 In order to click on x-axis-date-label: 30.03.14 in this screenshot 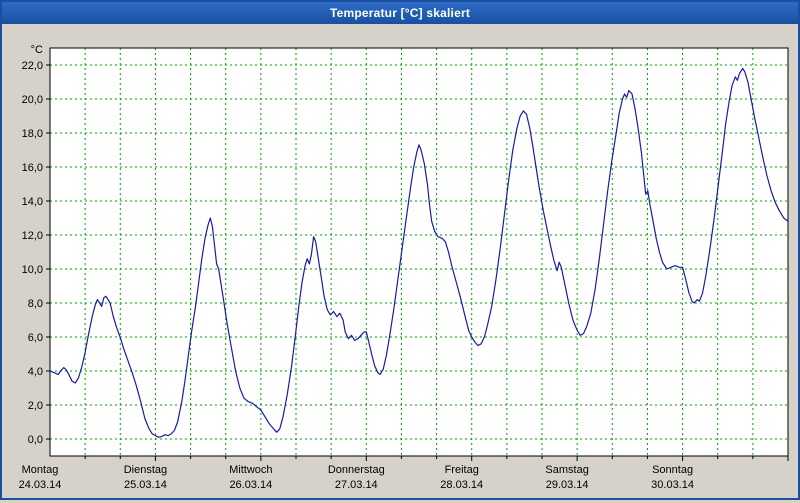, I will do `click(672, 485)`.